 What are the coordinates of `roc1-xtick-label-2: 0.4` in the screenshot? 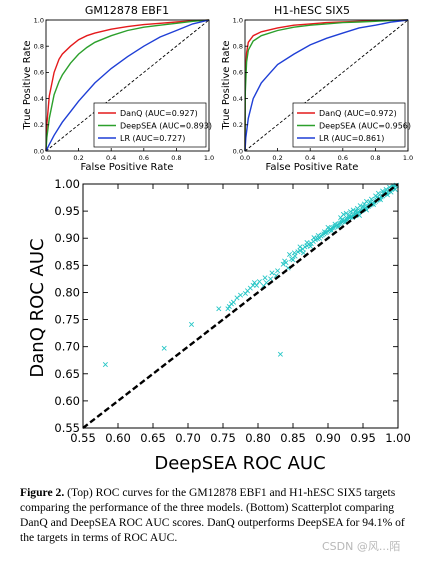 It's located at (111, 158).